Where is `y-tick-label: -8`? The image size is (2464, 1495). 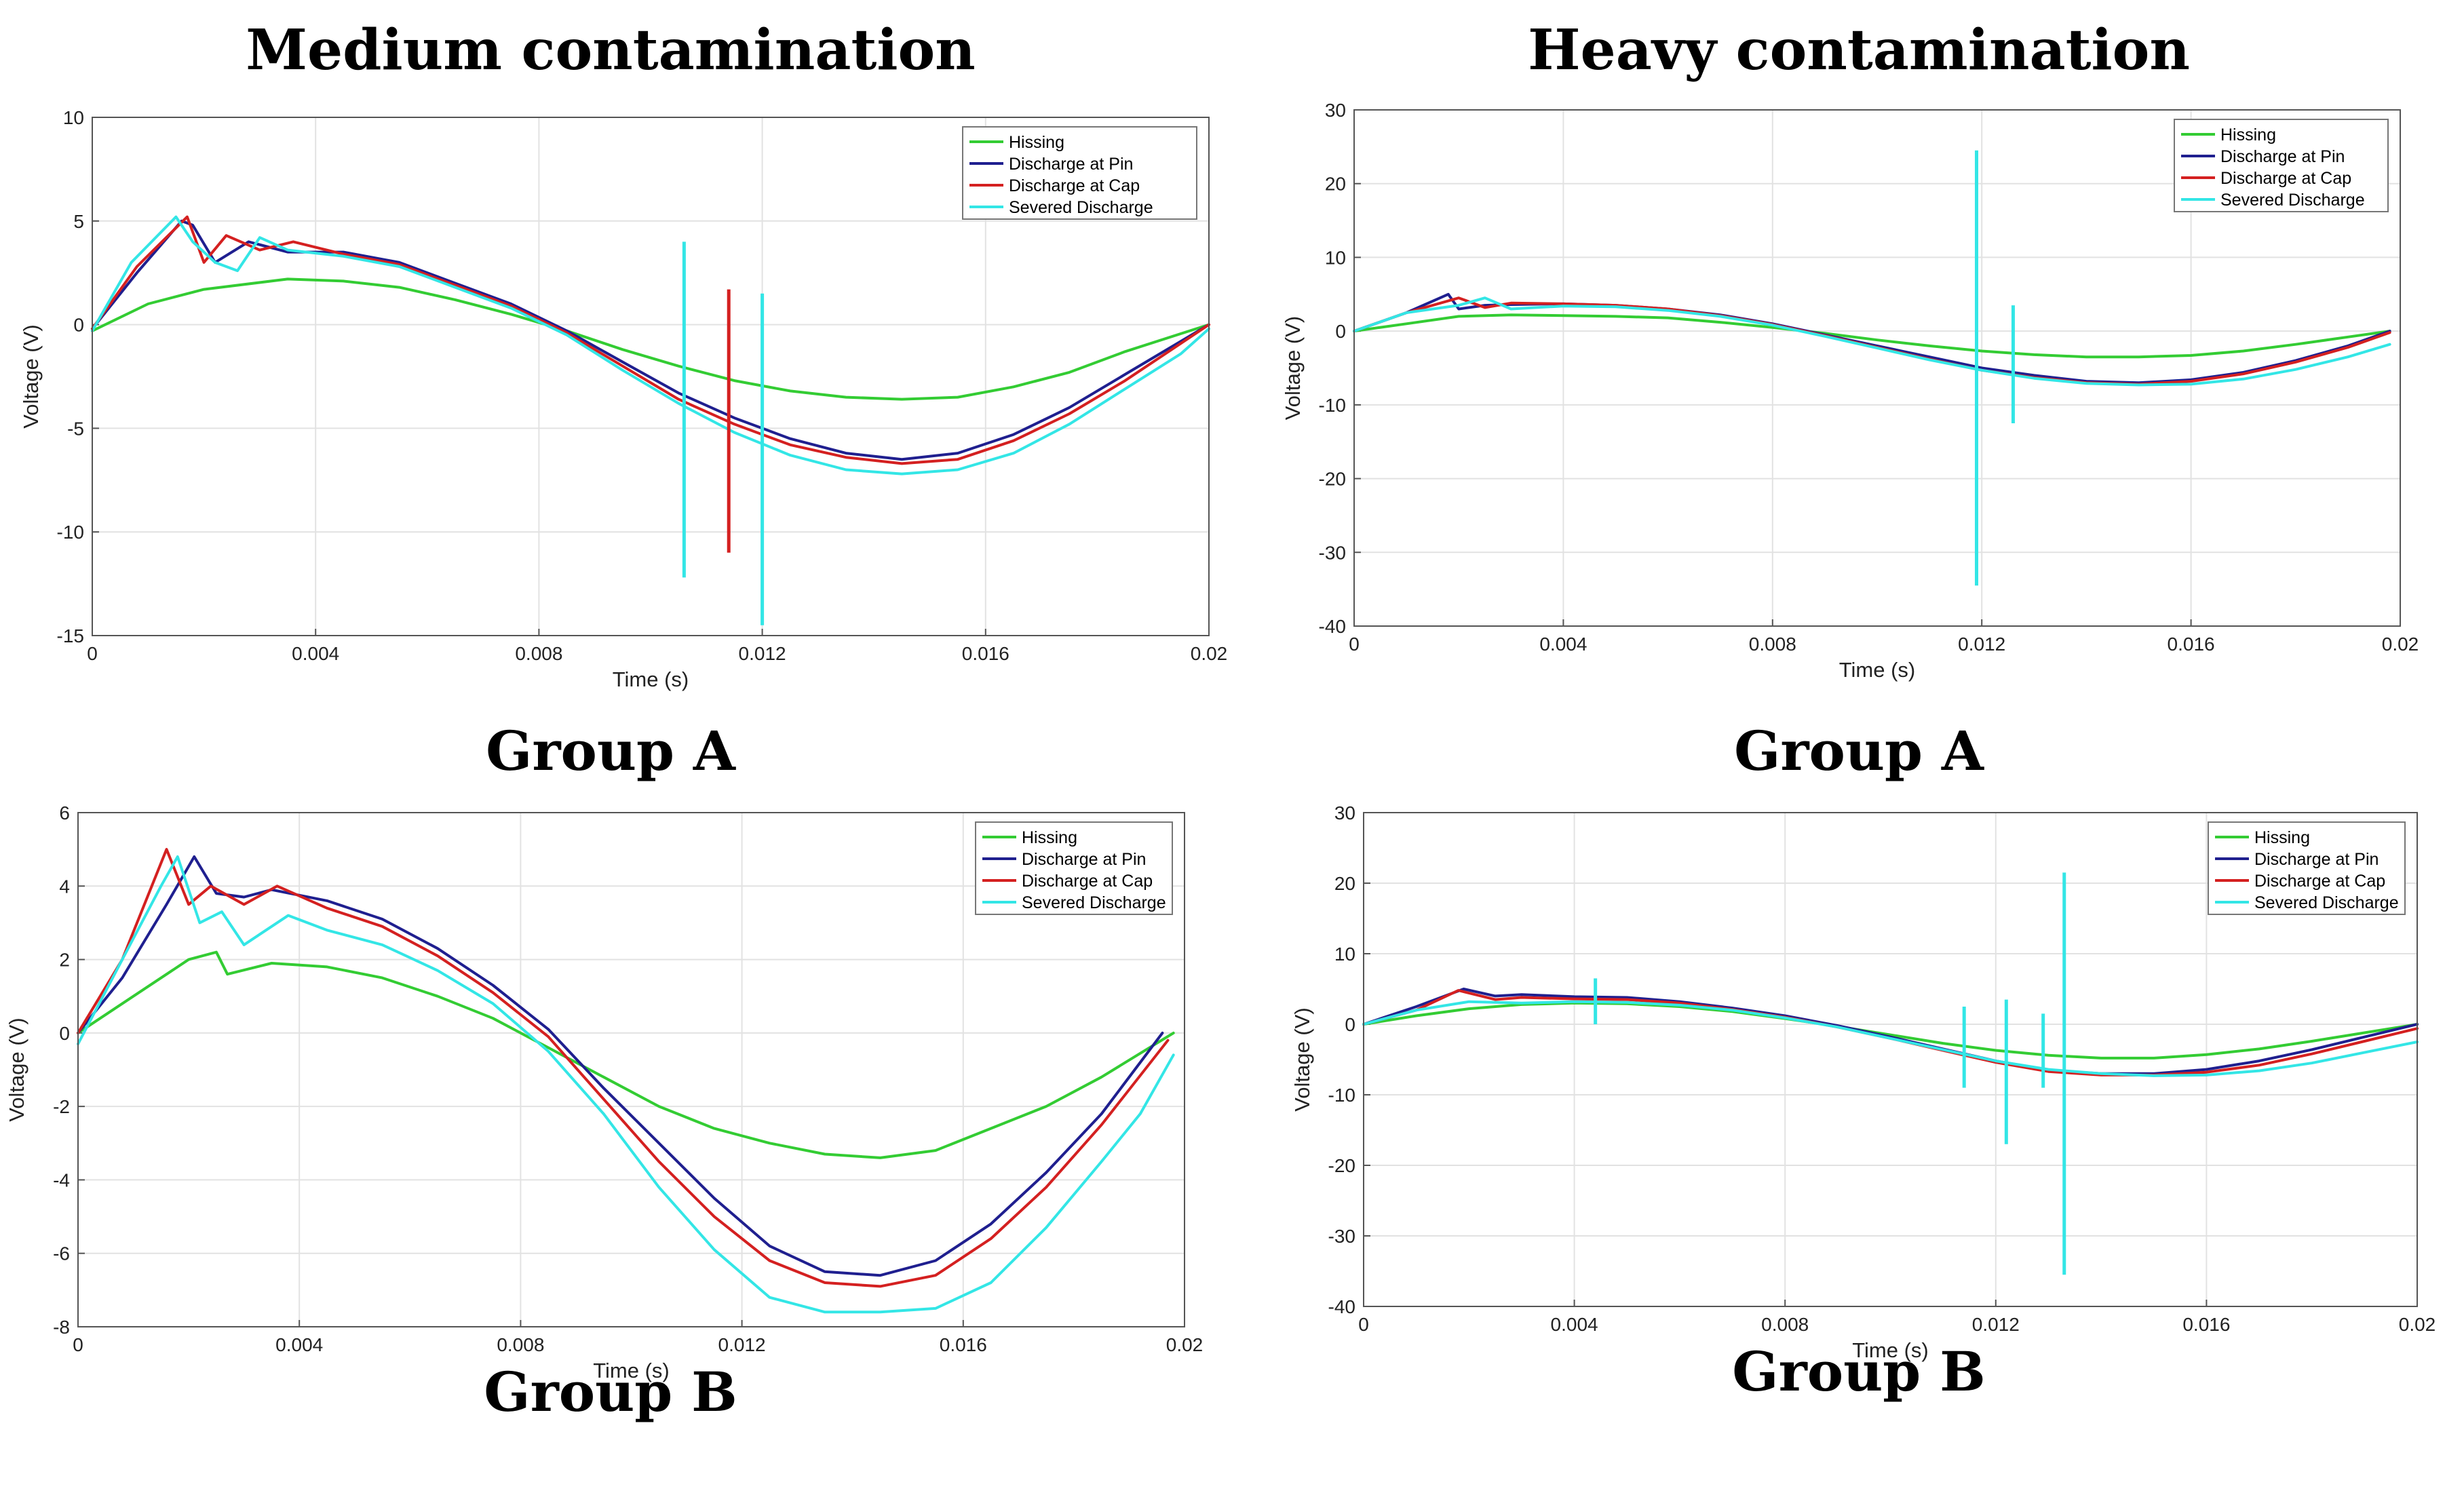 y-tick-label: -8 is located at coordinates (62, 1327).